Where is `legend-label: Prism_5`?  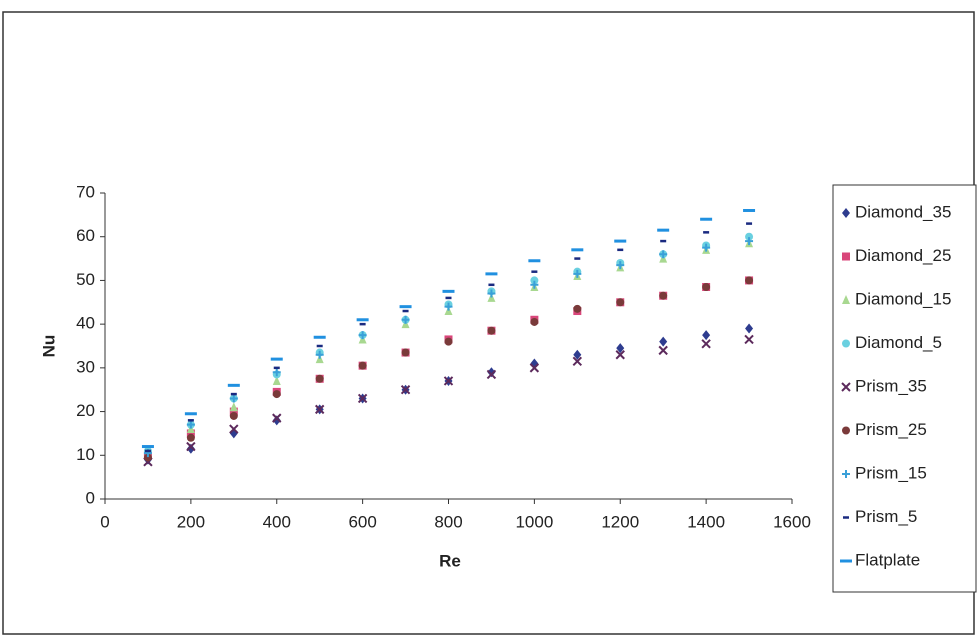 legend-label: Prism_5 is located at coordinates (886, 516).